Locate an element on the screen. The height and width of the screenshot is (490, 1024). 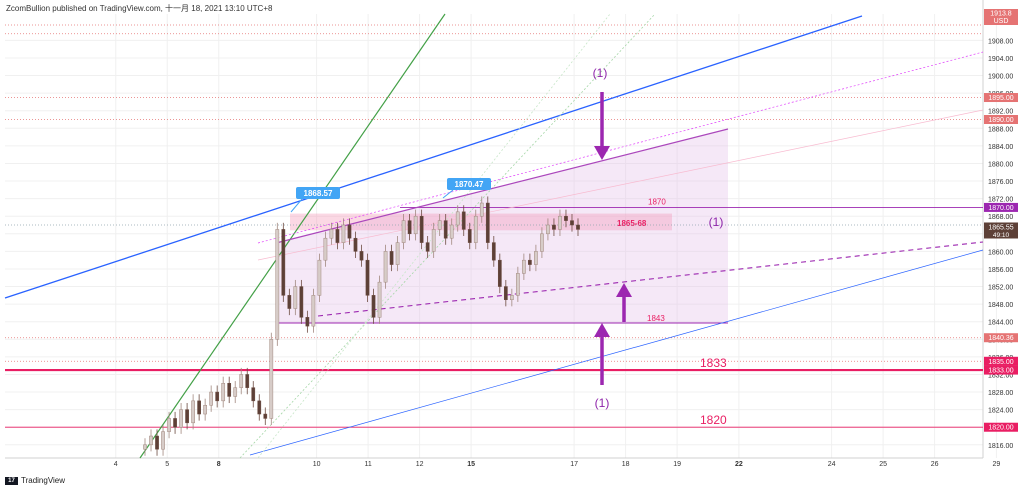
label-1820: 1820 is located at coordinates (713, 420).